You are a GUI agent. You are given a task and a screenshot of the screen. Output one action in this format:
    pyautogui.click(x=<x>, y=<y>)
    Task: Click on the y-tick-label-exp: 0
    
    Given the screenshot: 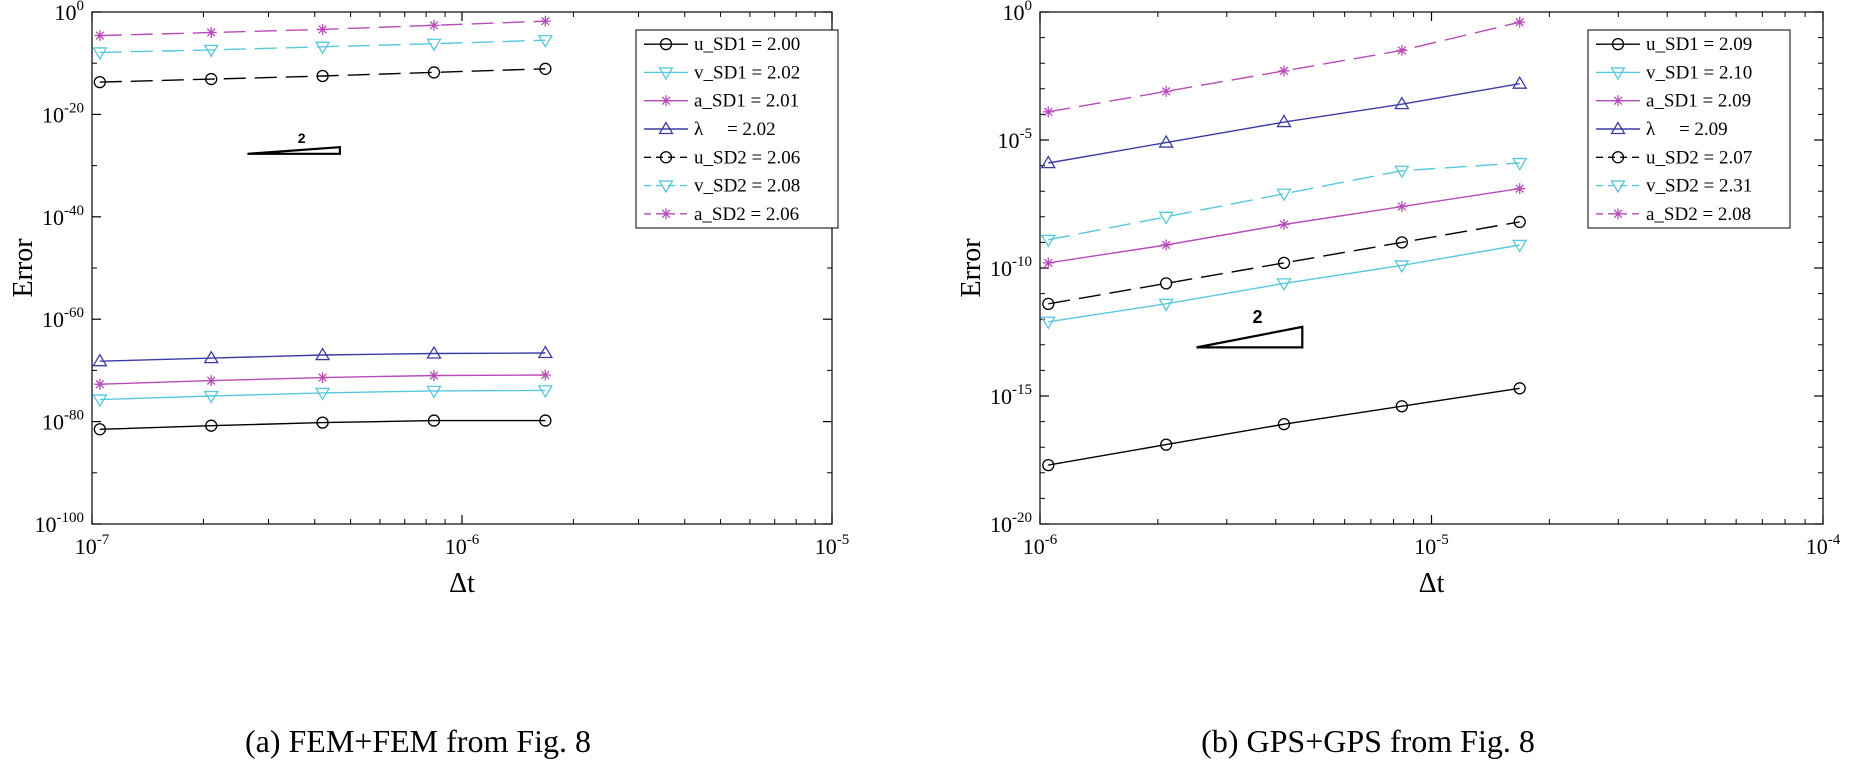 What is the action you would take?
    pyautogui.click(x=1029, y=7)
    